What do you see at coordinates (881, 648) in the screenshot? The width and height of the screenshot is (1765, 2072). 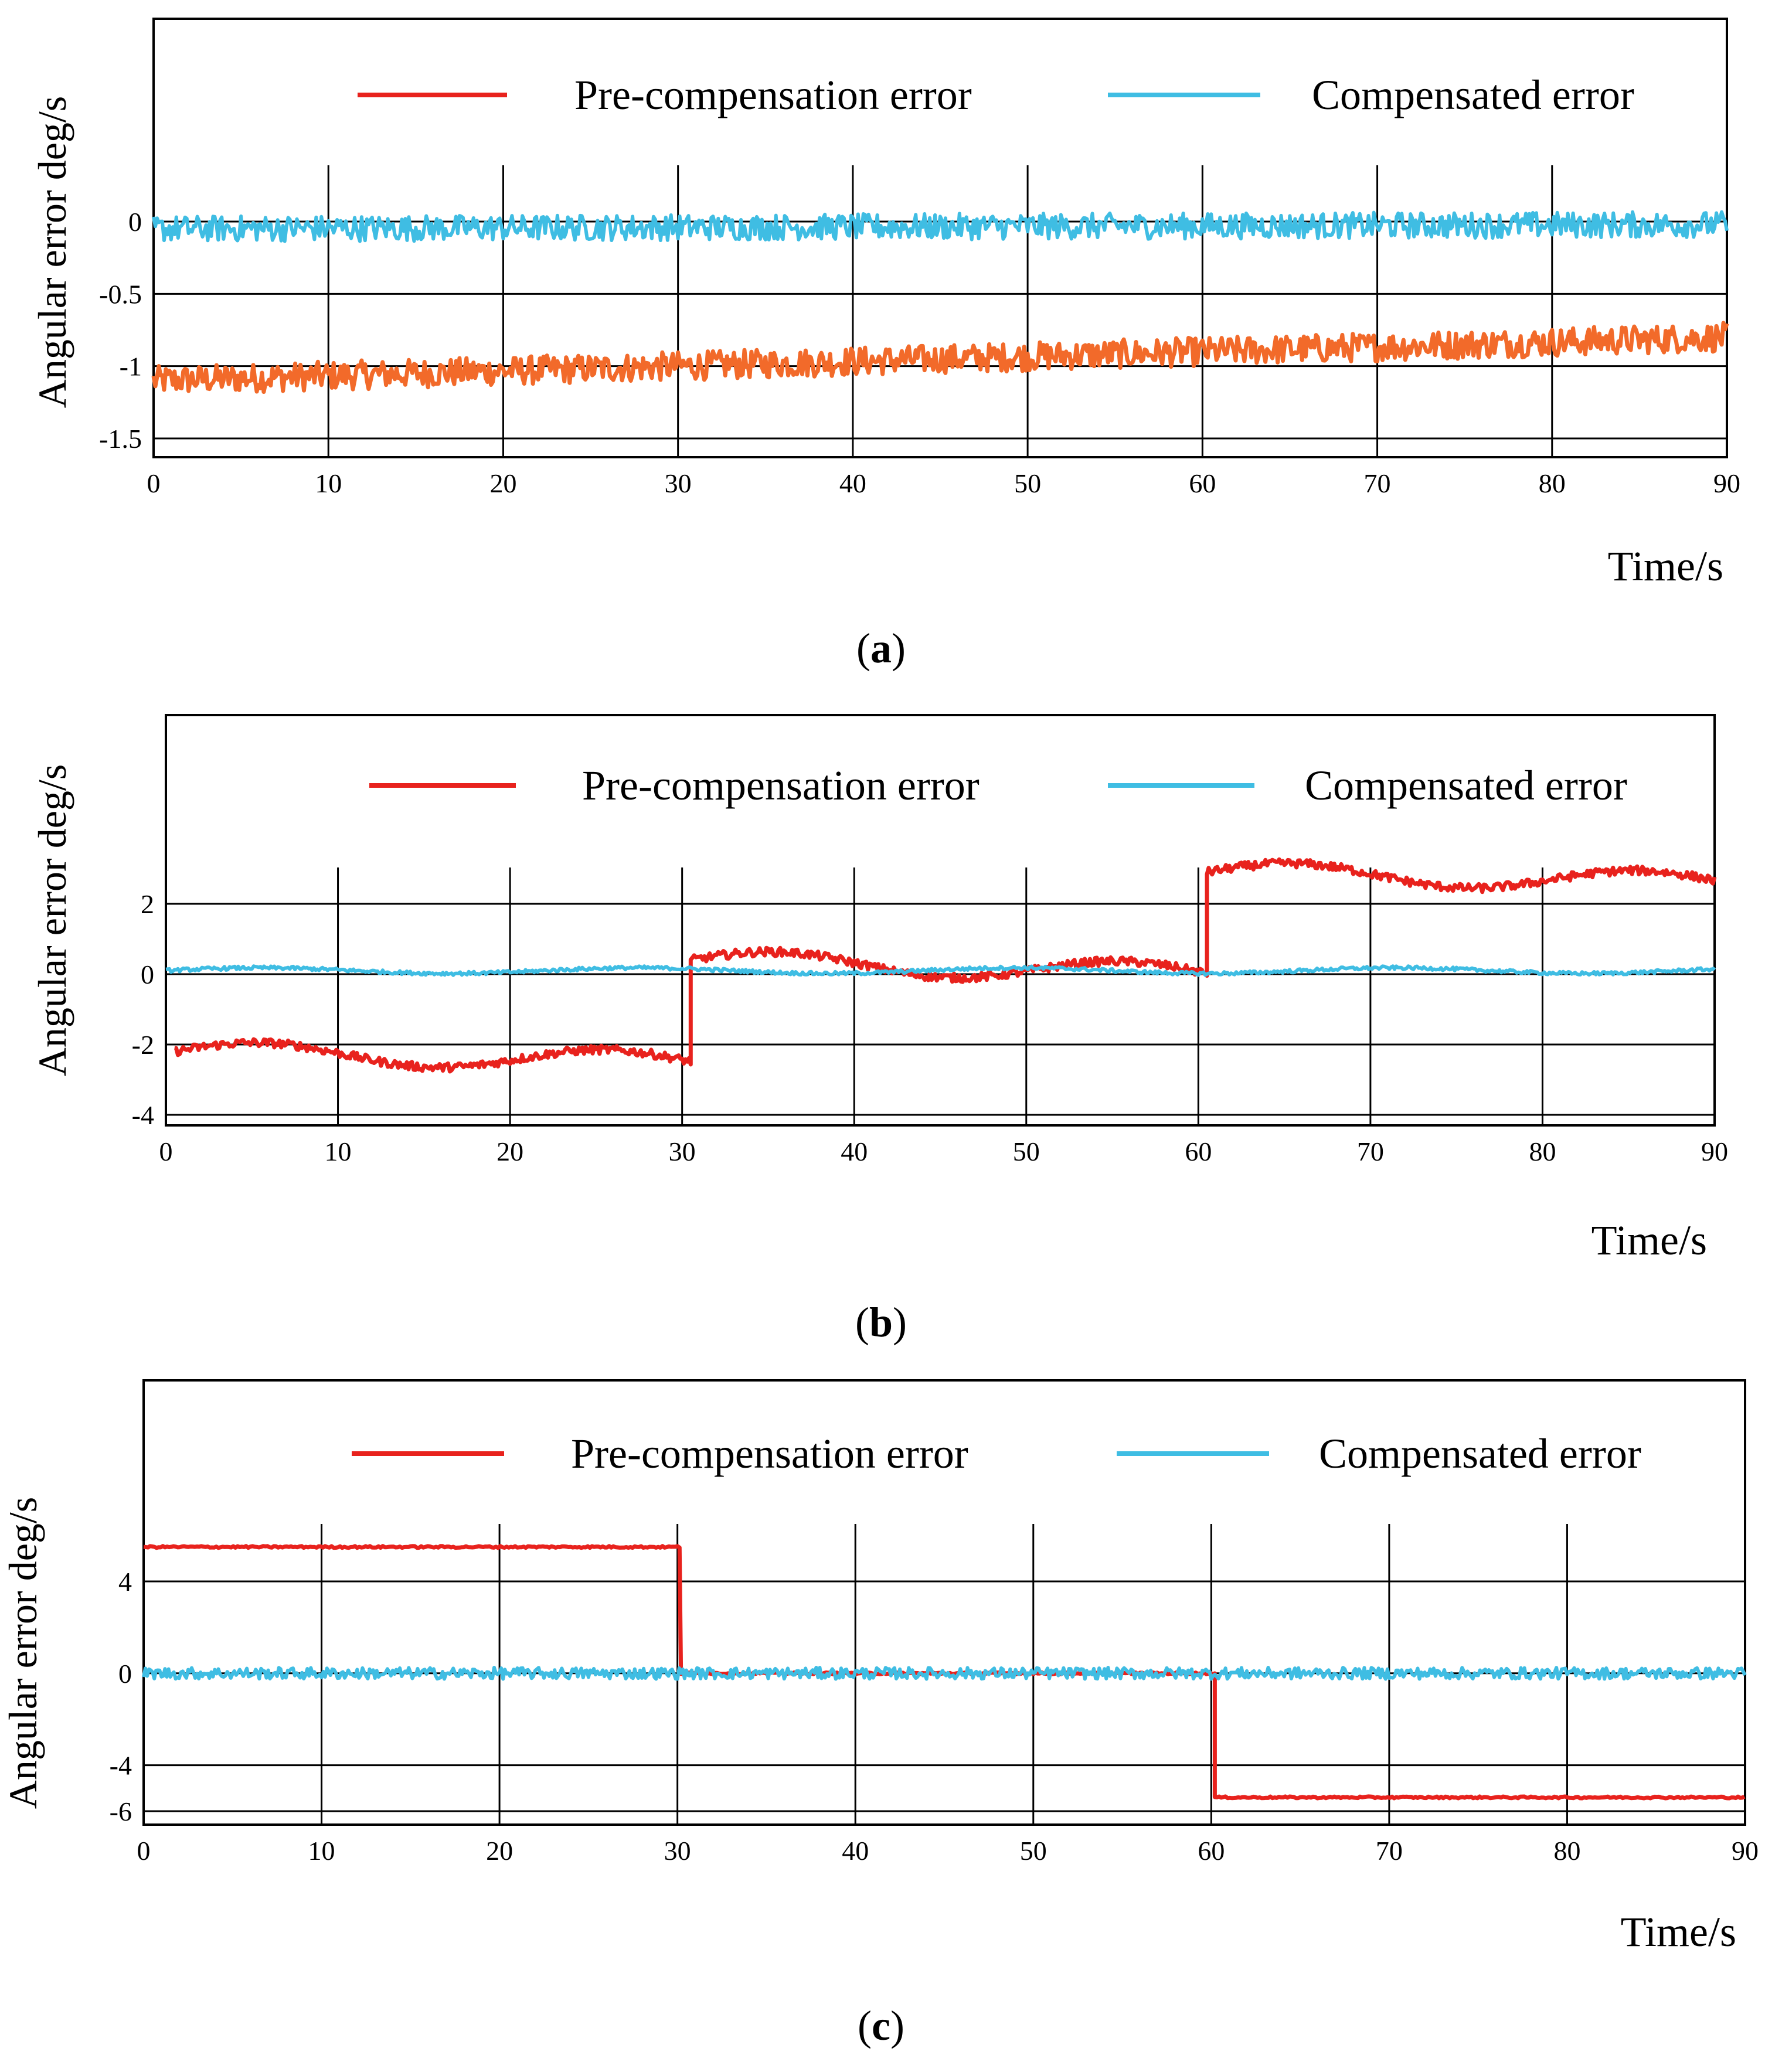 I see `panel-caption: (a)` at bounding box center [881, 648].